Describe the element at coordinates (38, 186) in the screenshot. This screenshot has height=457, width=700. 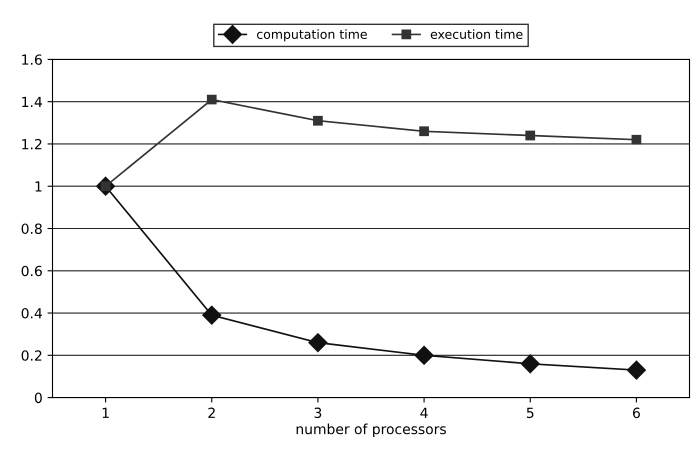
I see `y-tick-label: 1` at that location.